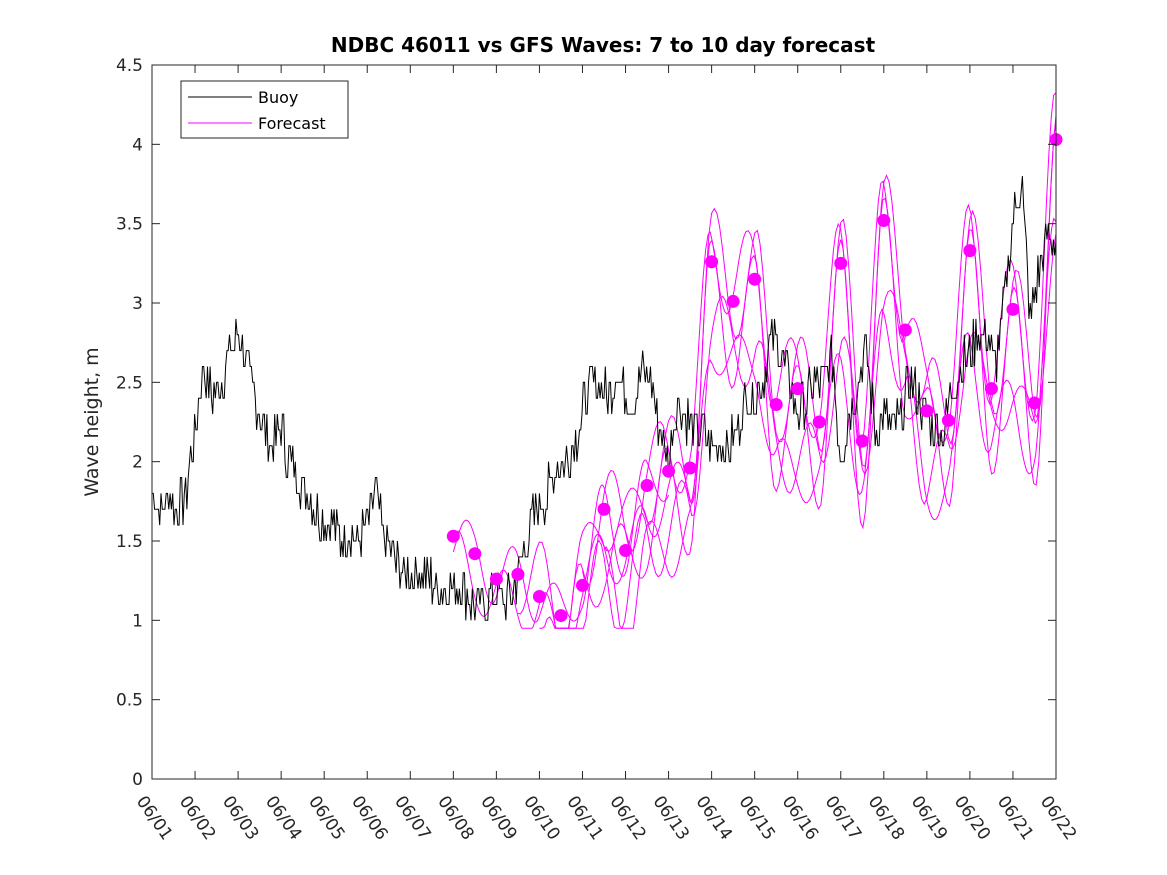 The width and height of the screenshot is (1167, 875). Describe the element at coordinates (137, 463) in the screenshot. I see `y-tick-label: 2` at that location.